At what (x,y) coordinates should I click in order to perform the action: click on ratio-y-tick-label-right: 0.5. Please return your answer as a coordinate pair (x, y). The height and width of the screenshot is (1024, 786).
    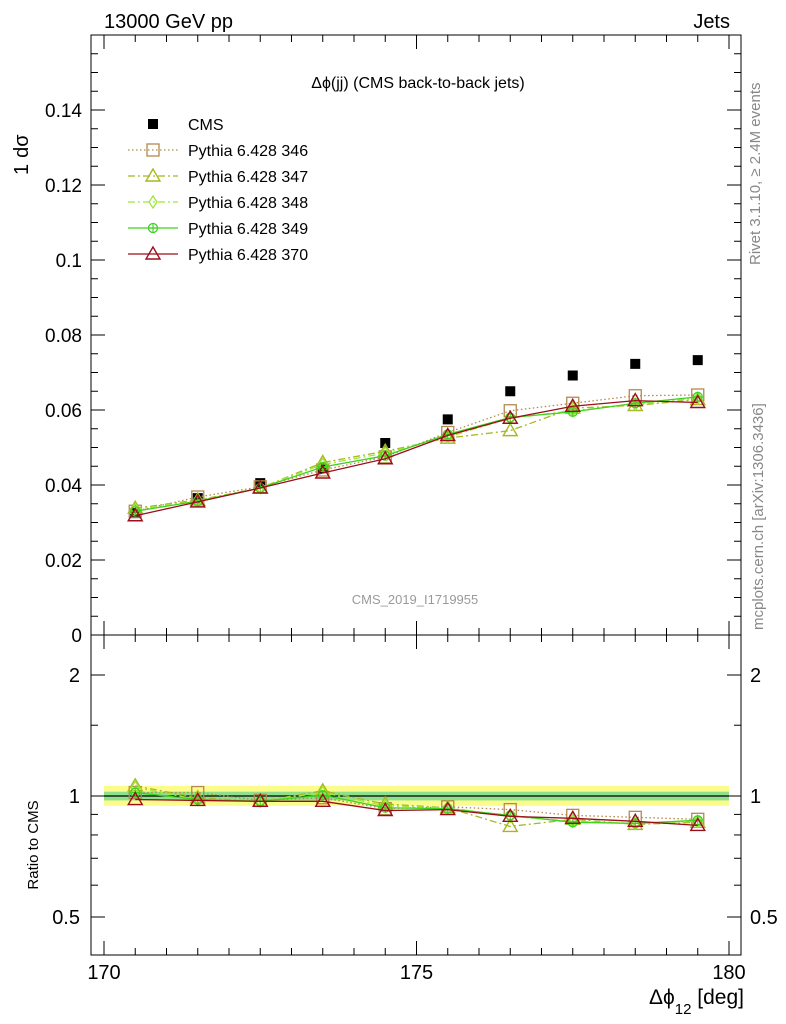
    Looking at the image, I should click on (764, 918).